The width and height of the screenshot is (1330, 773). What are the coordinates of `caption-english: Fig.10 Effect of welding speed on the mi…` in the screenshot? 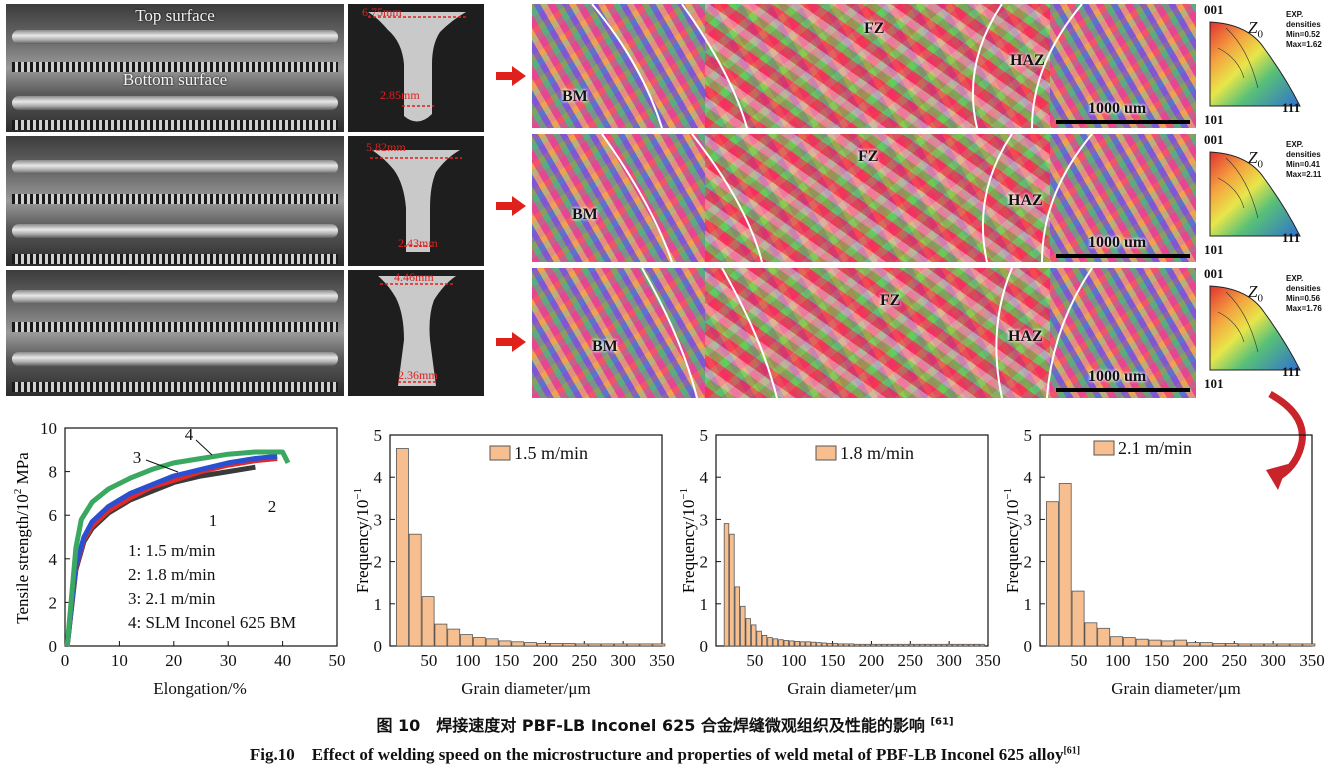 It's located at (665, 752).